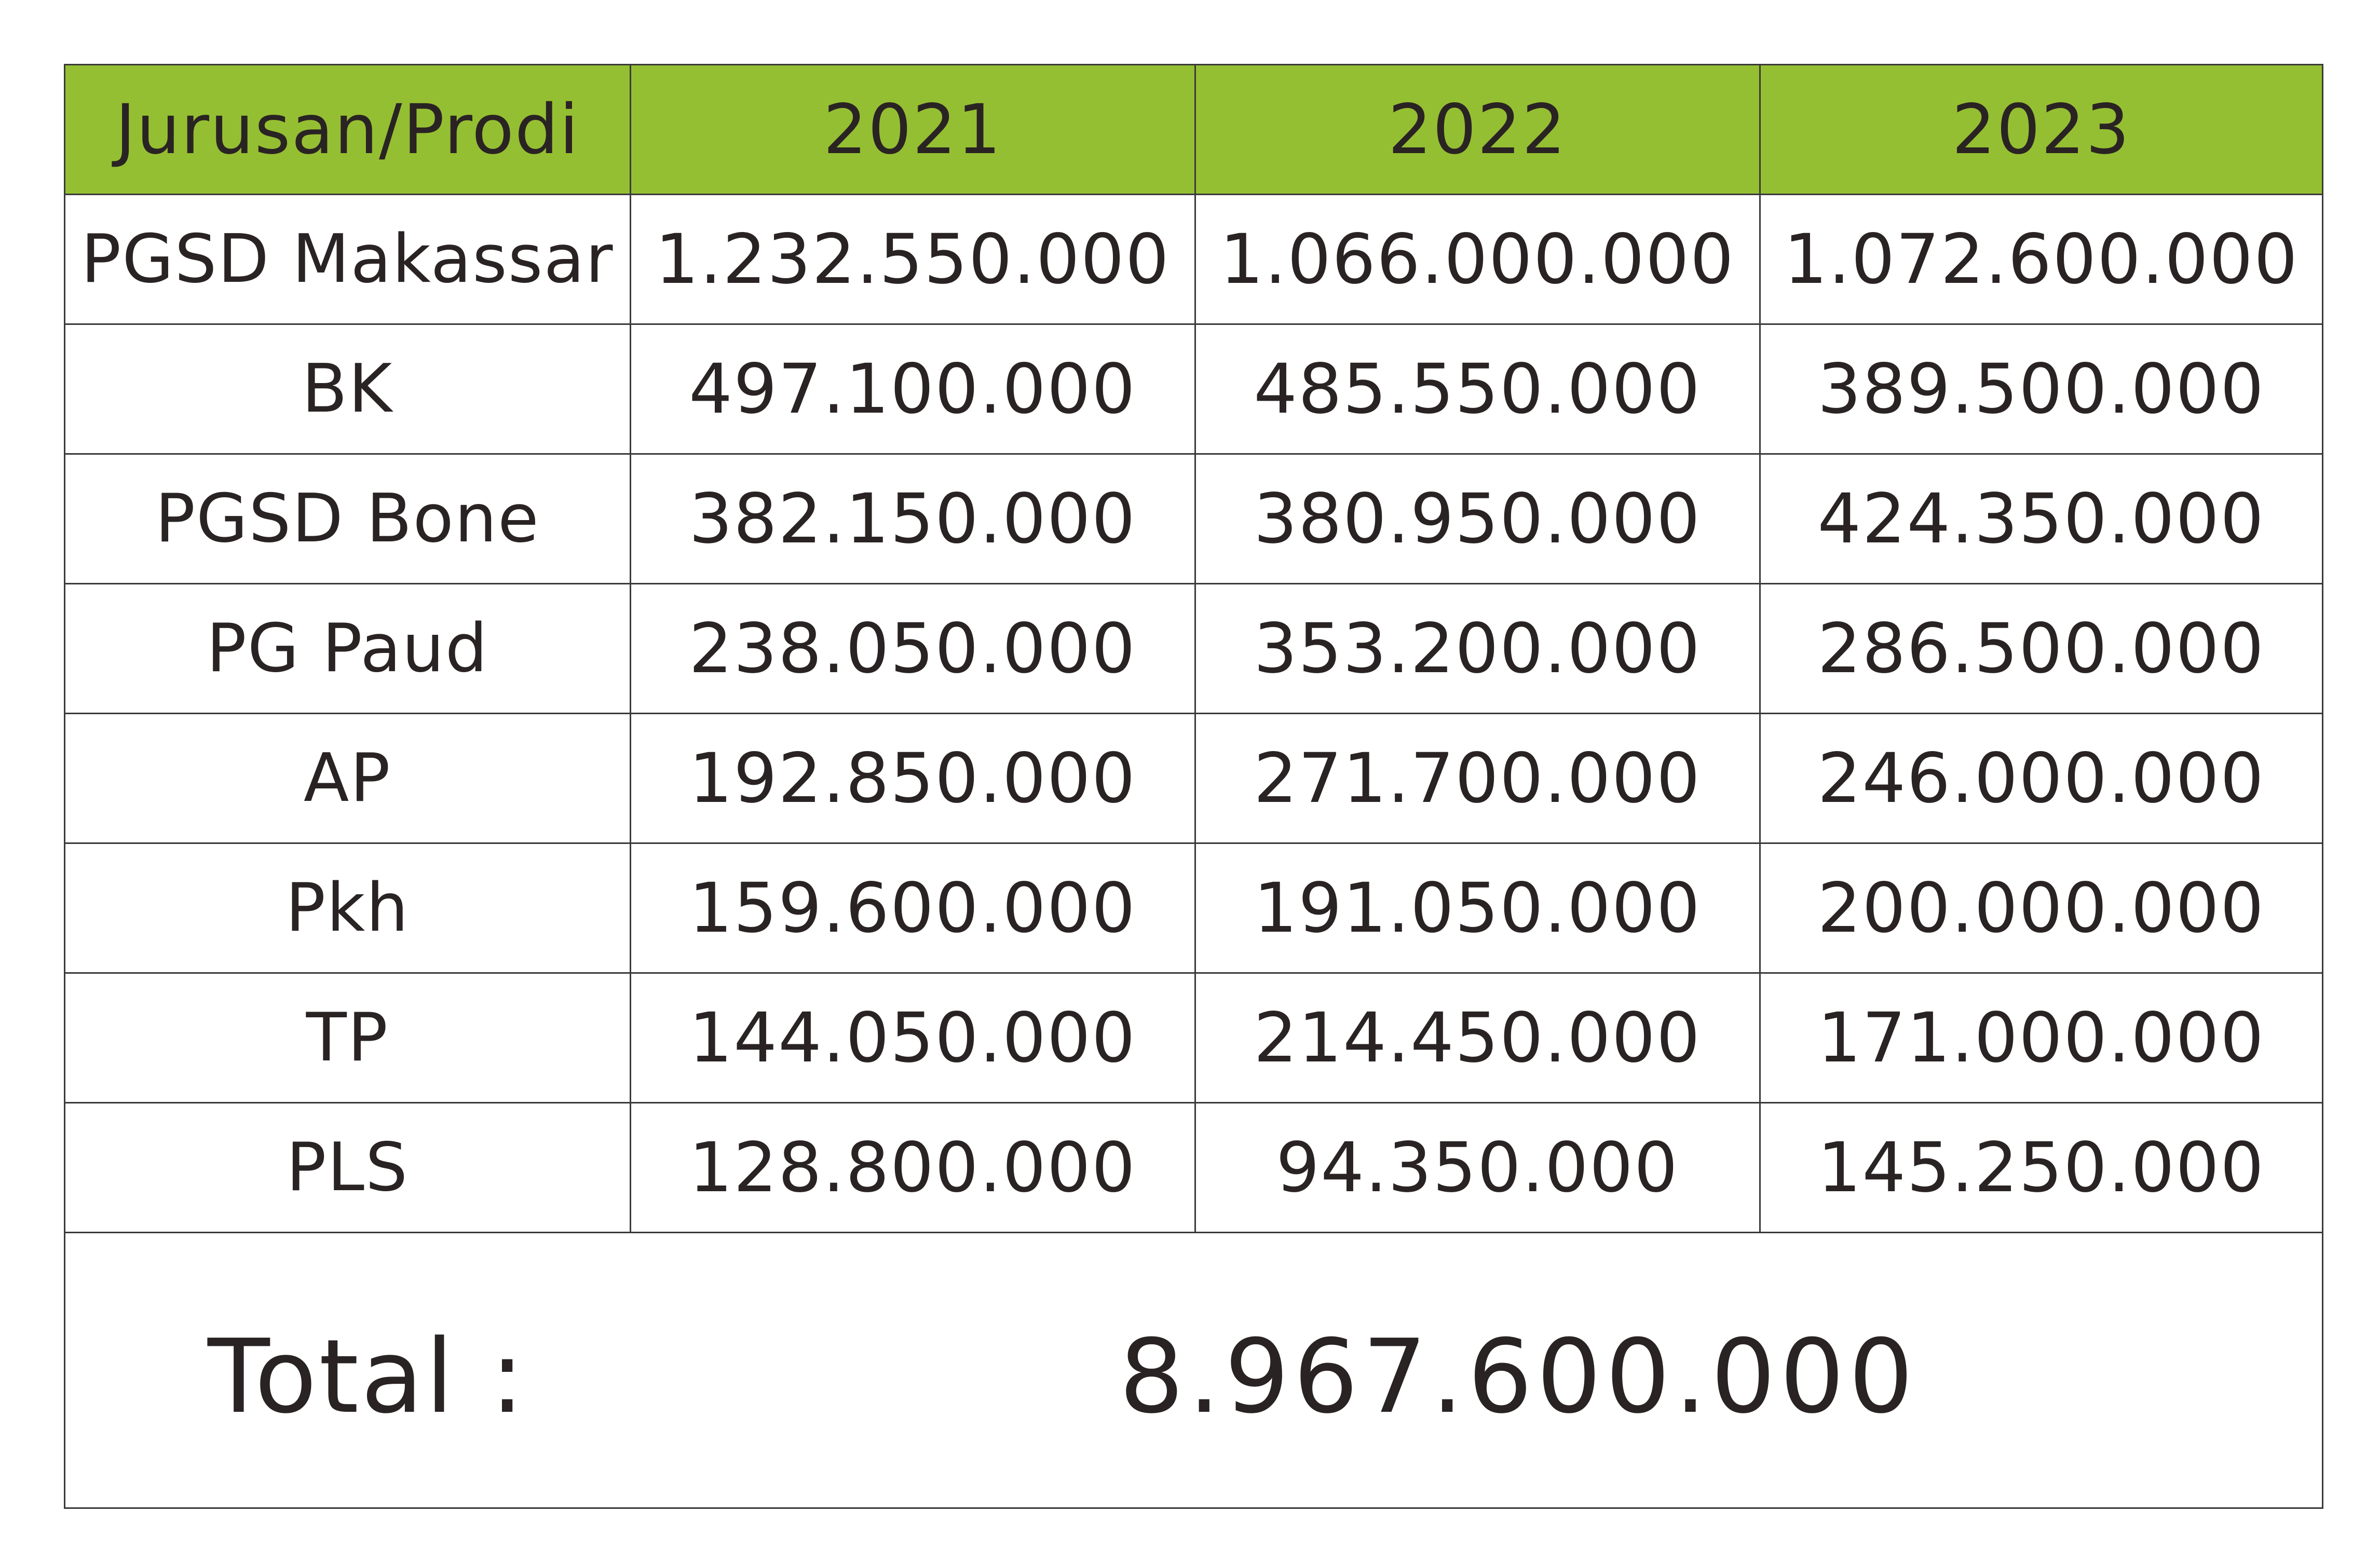  What do you see at coordinates (1518, 1376) in the screenshot?
I see `total-value: 8.967.600.000` at bounding box center [1518, 1376].